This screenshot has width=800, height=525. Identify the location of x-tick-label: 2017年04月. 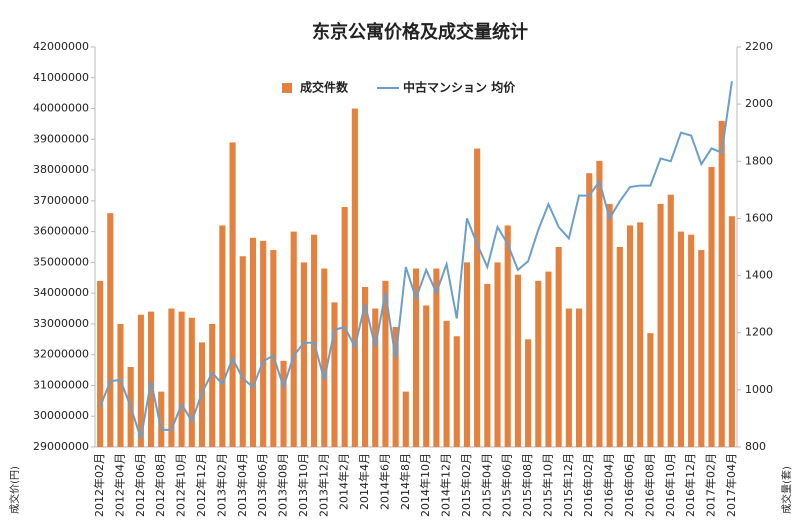
(731, 485).